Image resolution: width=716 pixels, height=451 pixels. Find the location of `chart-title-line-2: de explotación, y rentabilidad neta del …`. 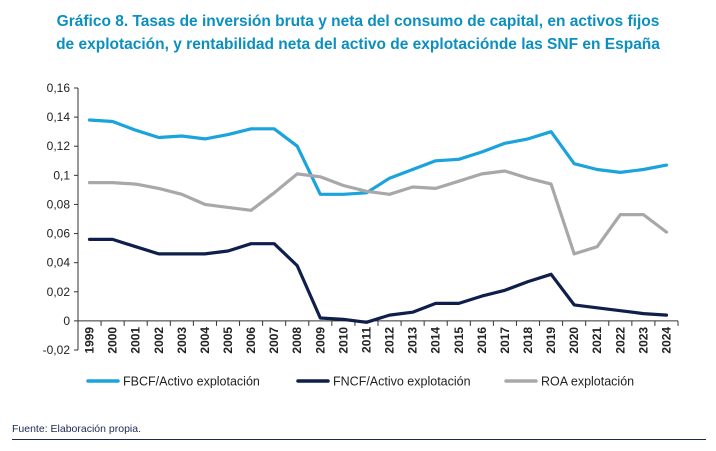

chart-title-line-2: de explotación, y rentabilidad neta del … is located at coordinates (358, 44).